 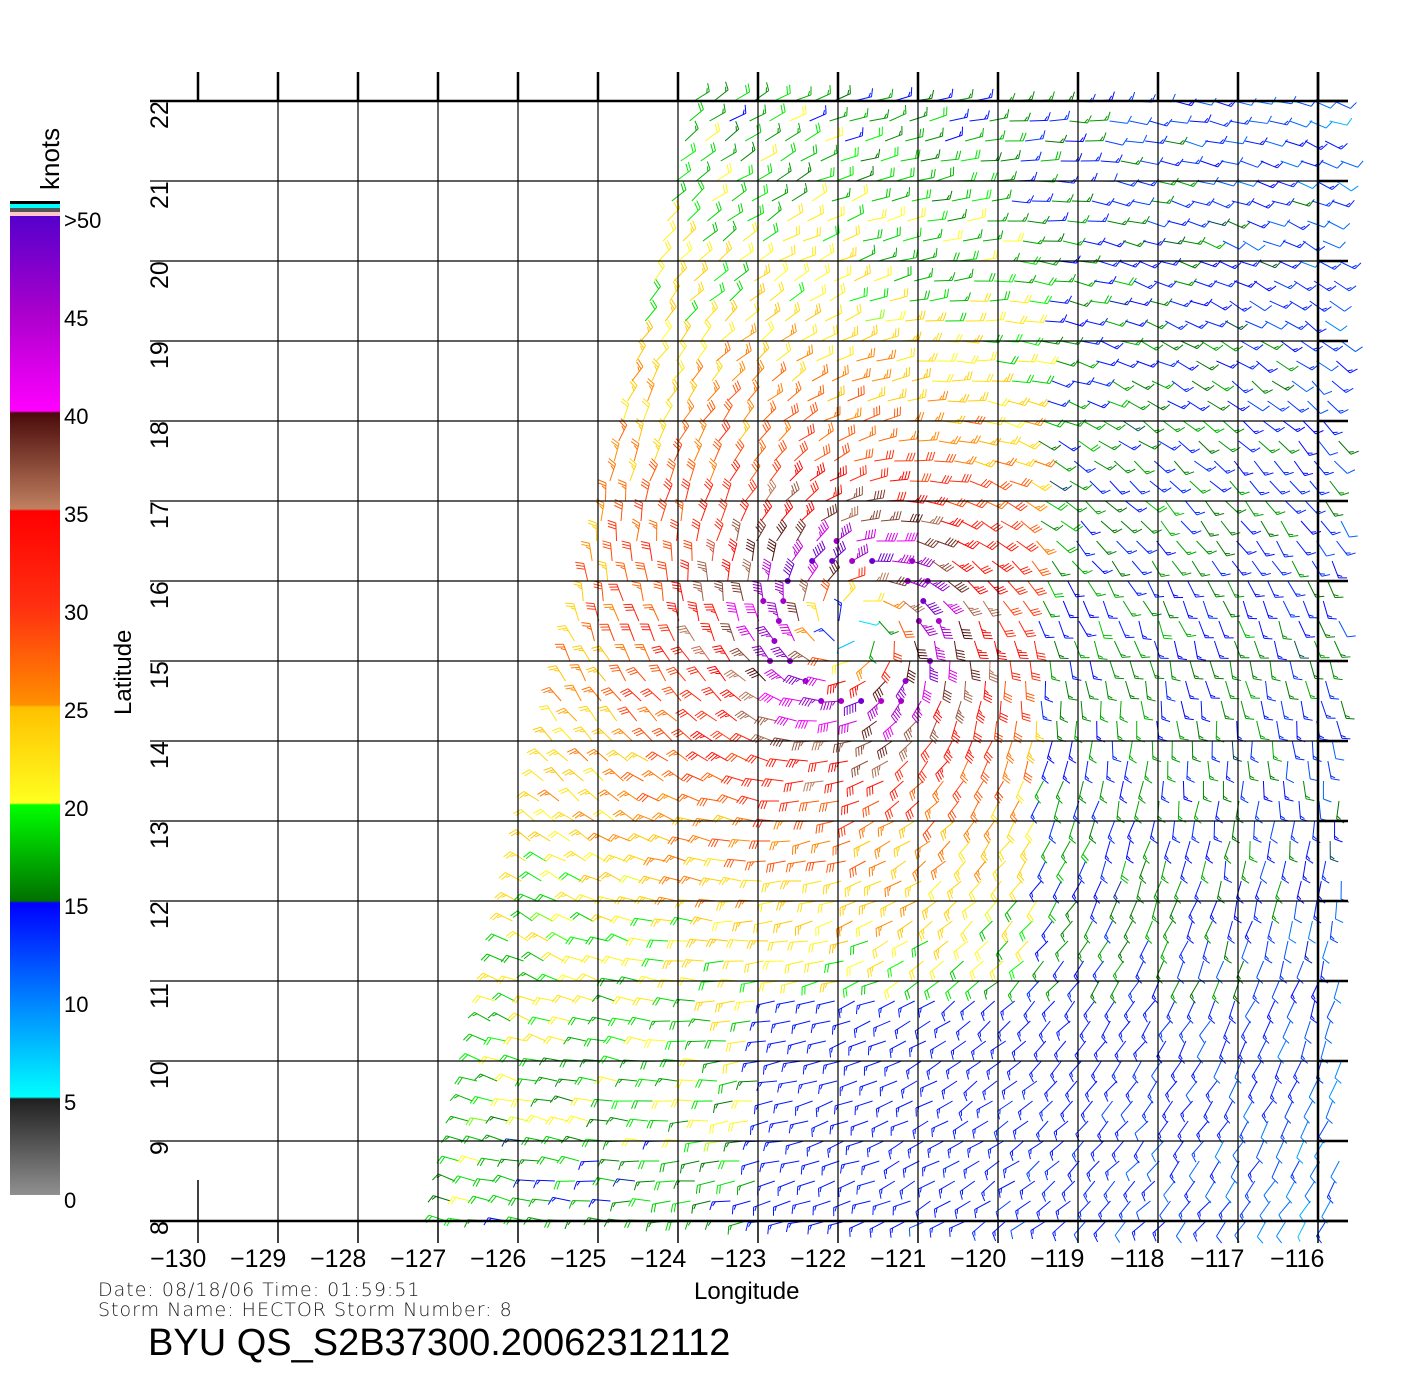 I want to click on colorbar-label: 10, so click(x=76, y=1004).